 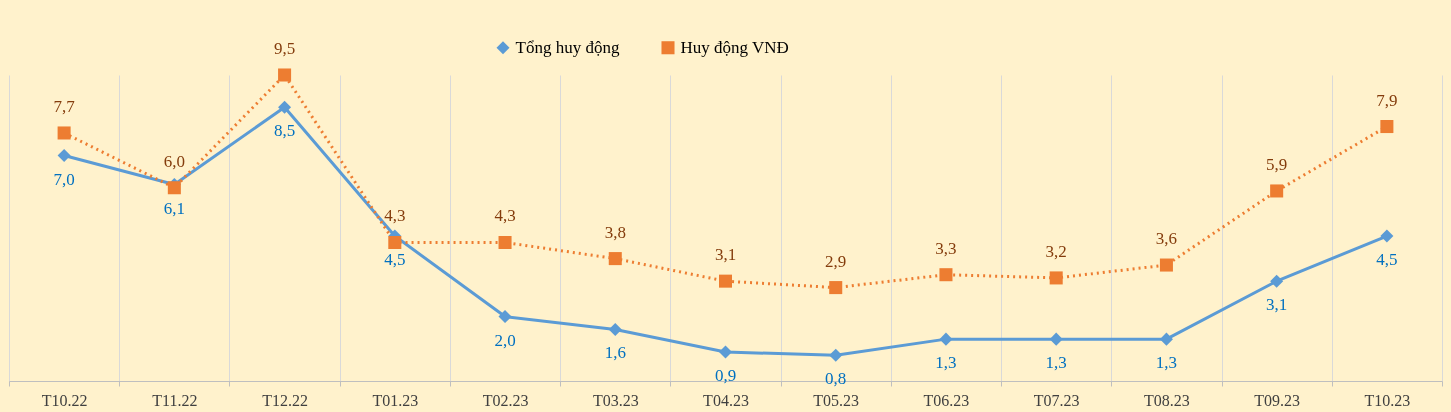 I want to click on data-label: 5,9, so click(x=1277, y=164).